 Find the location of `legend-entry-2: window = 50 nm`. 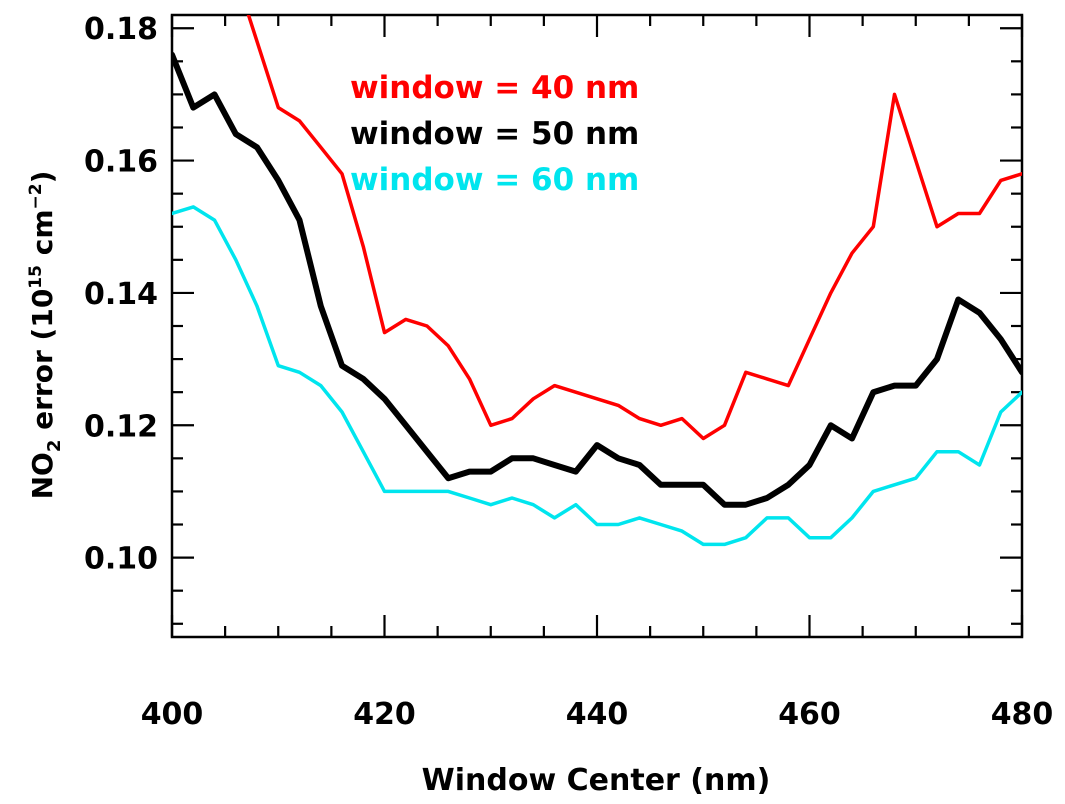

legend-entry-2: window = 50 nm is located at coordinates (494, 134).